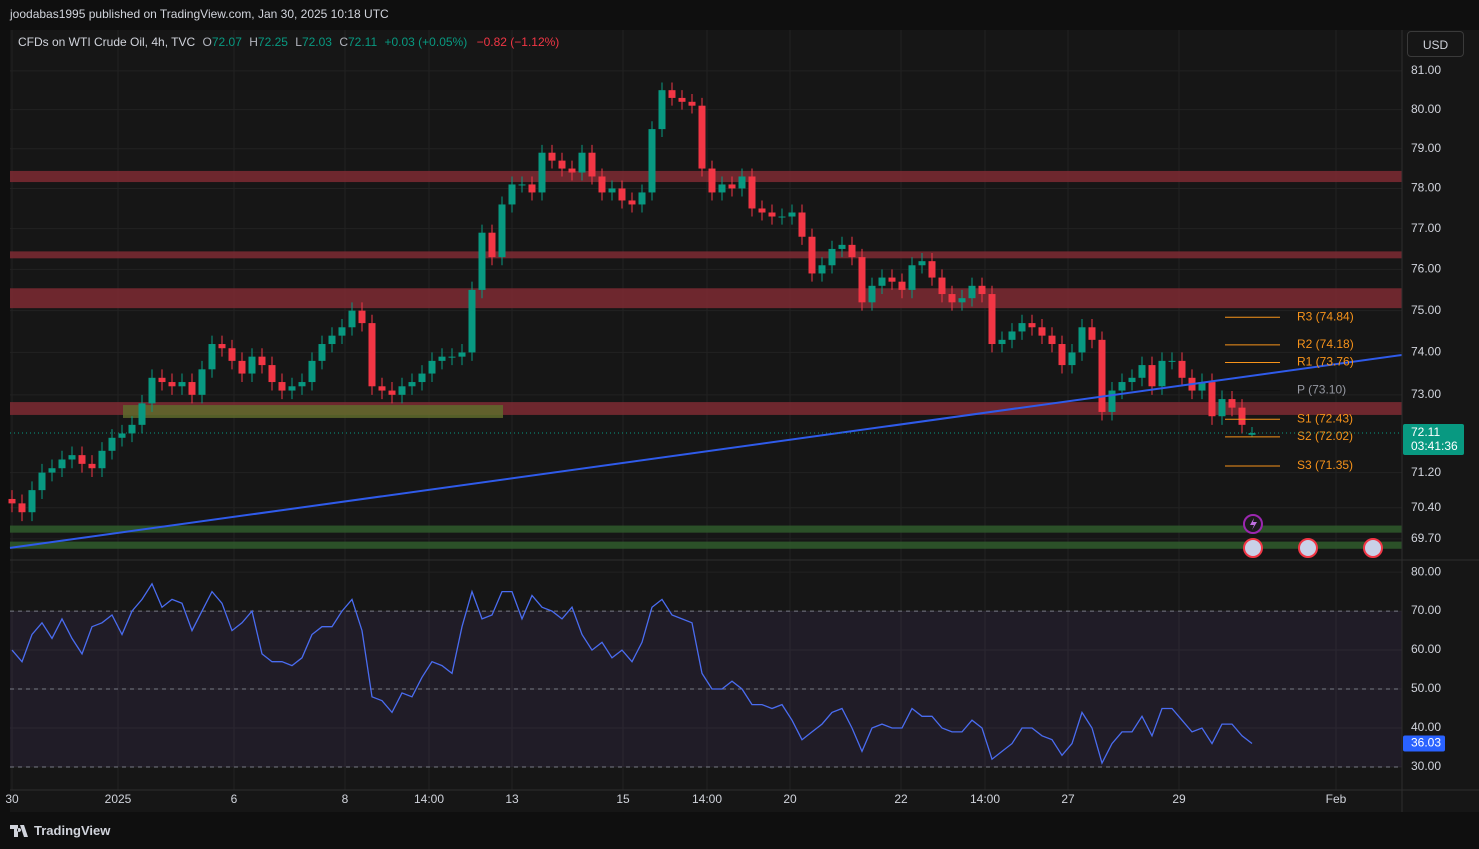  Describe the element at coordinates (1336, 799) in the screenshot. I see `x-tick-label: Feb` at that location.